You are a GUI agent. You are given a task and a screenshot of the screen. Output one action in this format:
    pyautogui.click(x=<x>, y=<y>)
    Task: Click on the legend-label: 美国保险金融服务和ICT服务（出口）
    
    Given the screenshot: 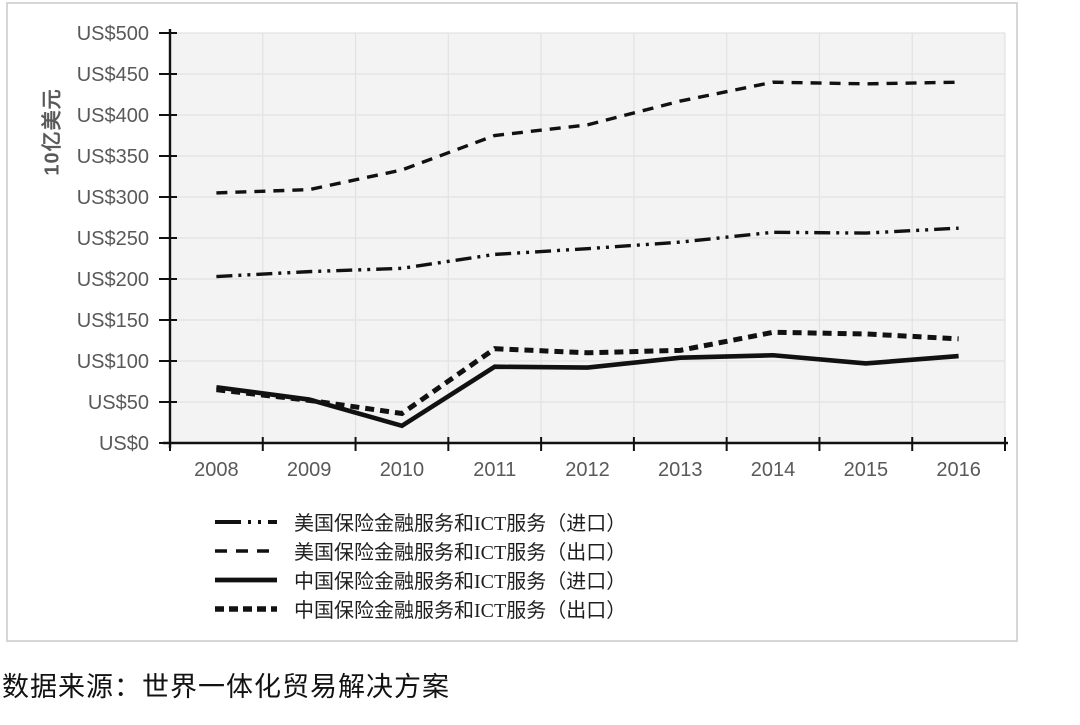 What is the action you would take?
    pyautogui.click(x=460, y=553)
    